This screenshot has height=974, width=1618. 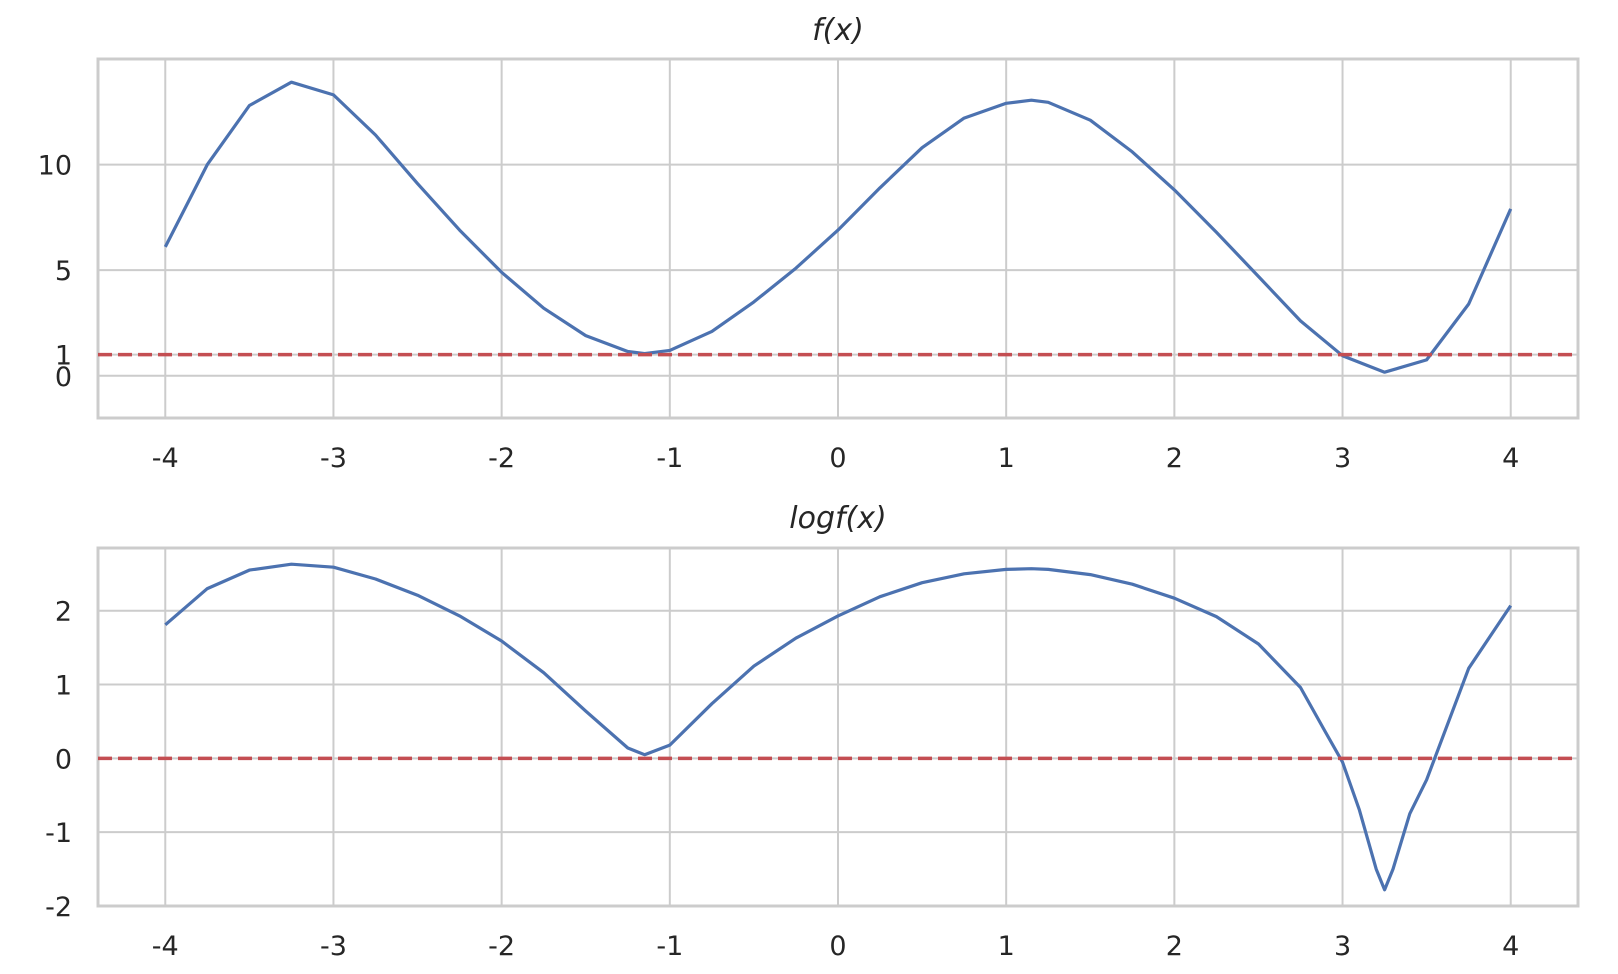 What do you see at coordinates (837, 946) in the screenshot?
I see `logfx-x-tick-label: 0` at bounding box center [837, 946].